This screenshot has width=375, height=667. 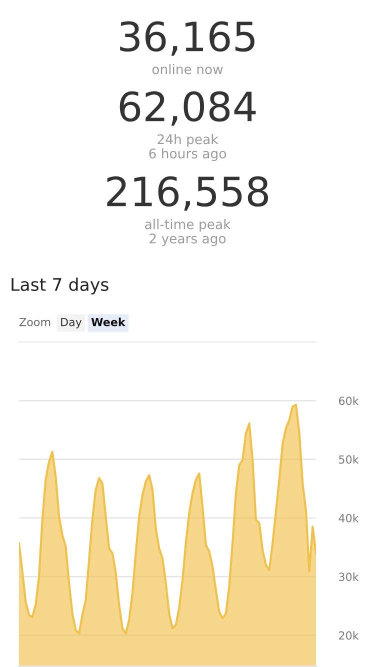 I want to click on y-tick-label: 30k, so click(x=349, y=577).